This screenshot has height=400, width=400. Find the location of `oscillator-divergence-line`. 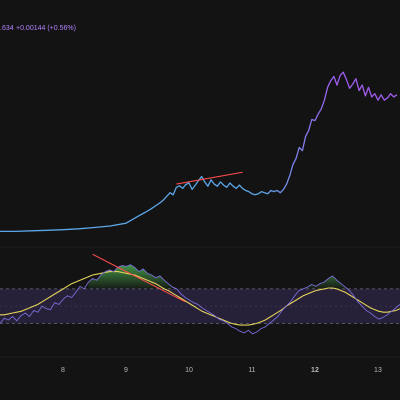

oscillator-divergence-line is located at coordinates (139, 278).